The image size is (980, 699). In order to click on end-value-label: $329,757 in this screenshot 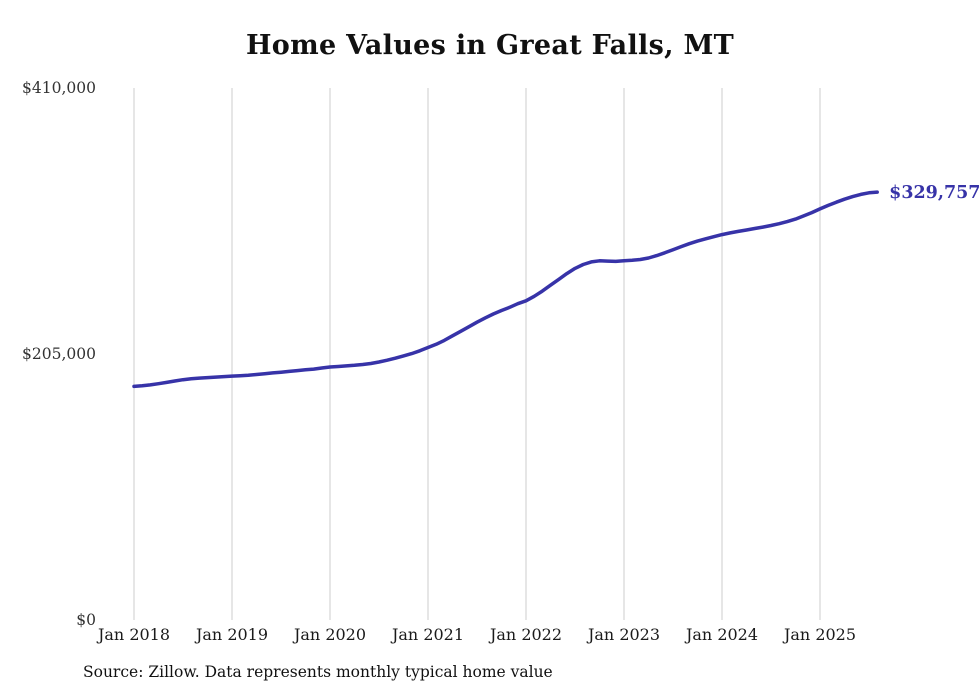, I will do `click(934, 193)`.